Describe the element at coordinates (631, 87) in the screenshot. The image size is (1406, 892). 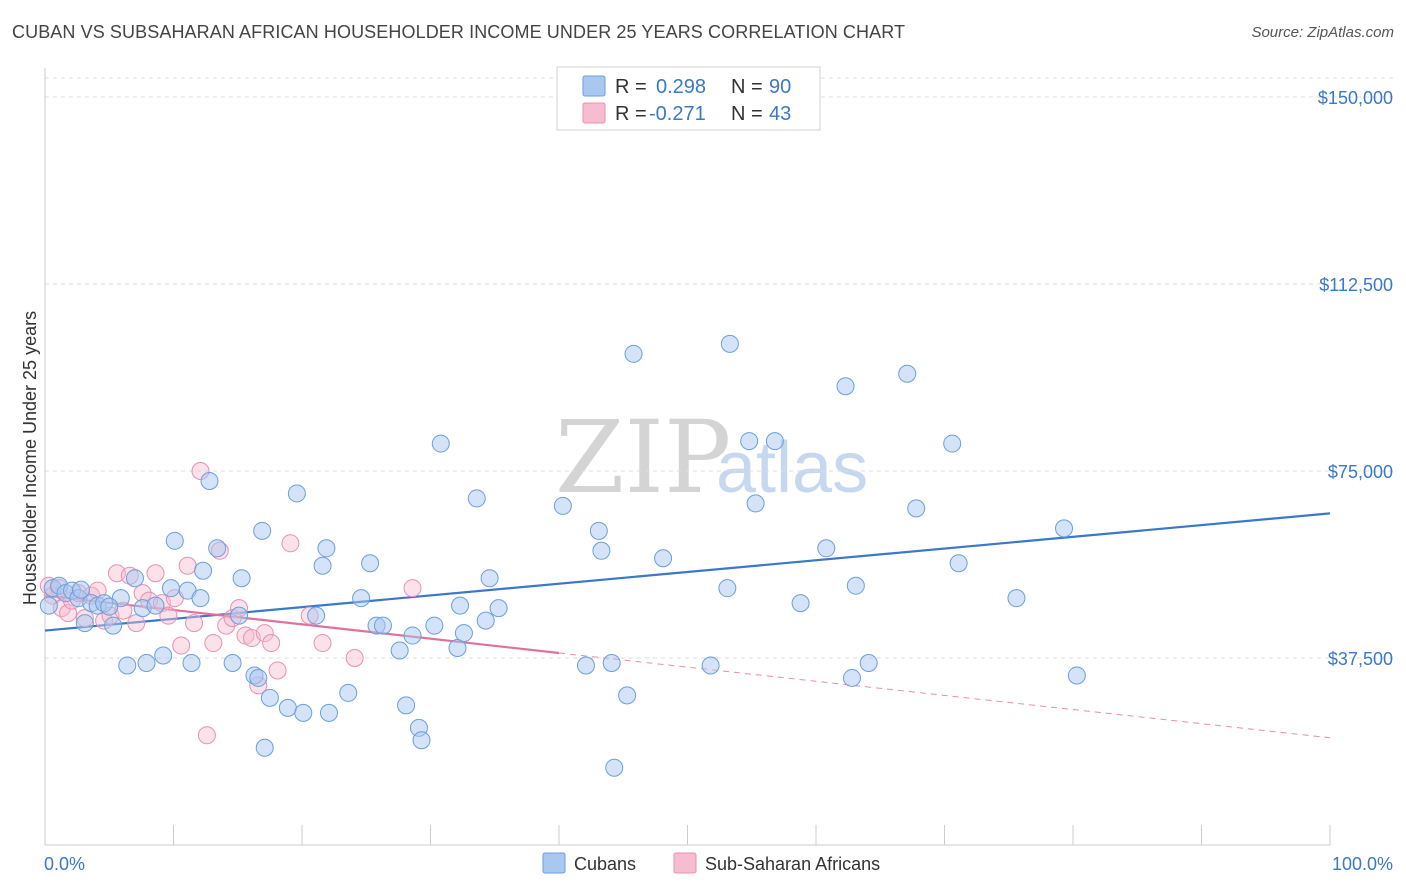
I see `legend-r-label-1: R =` at that location.